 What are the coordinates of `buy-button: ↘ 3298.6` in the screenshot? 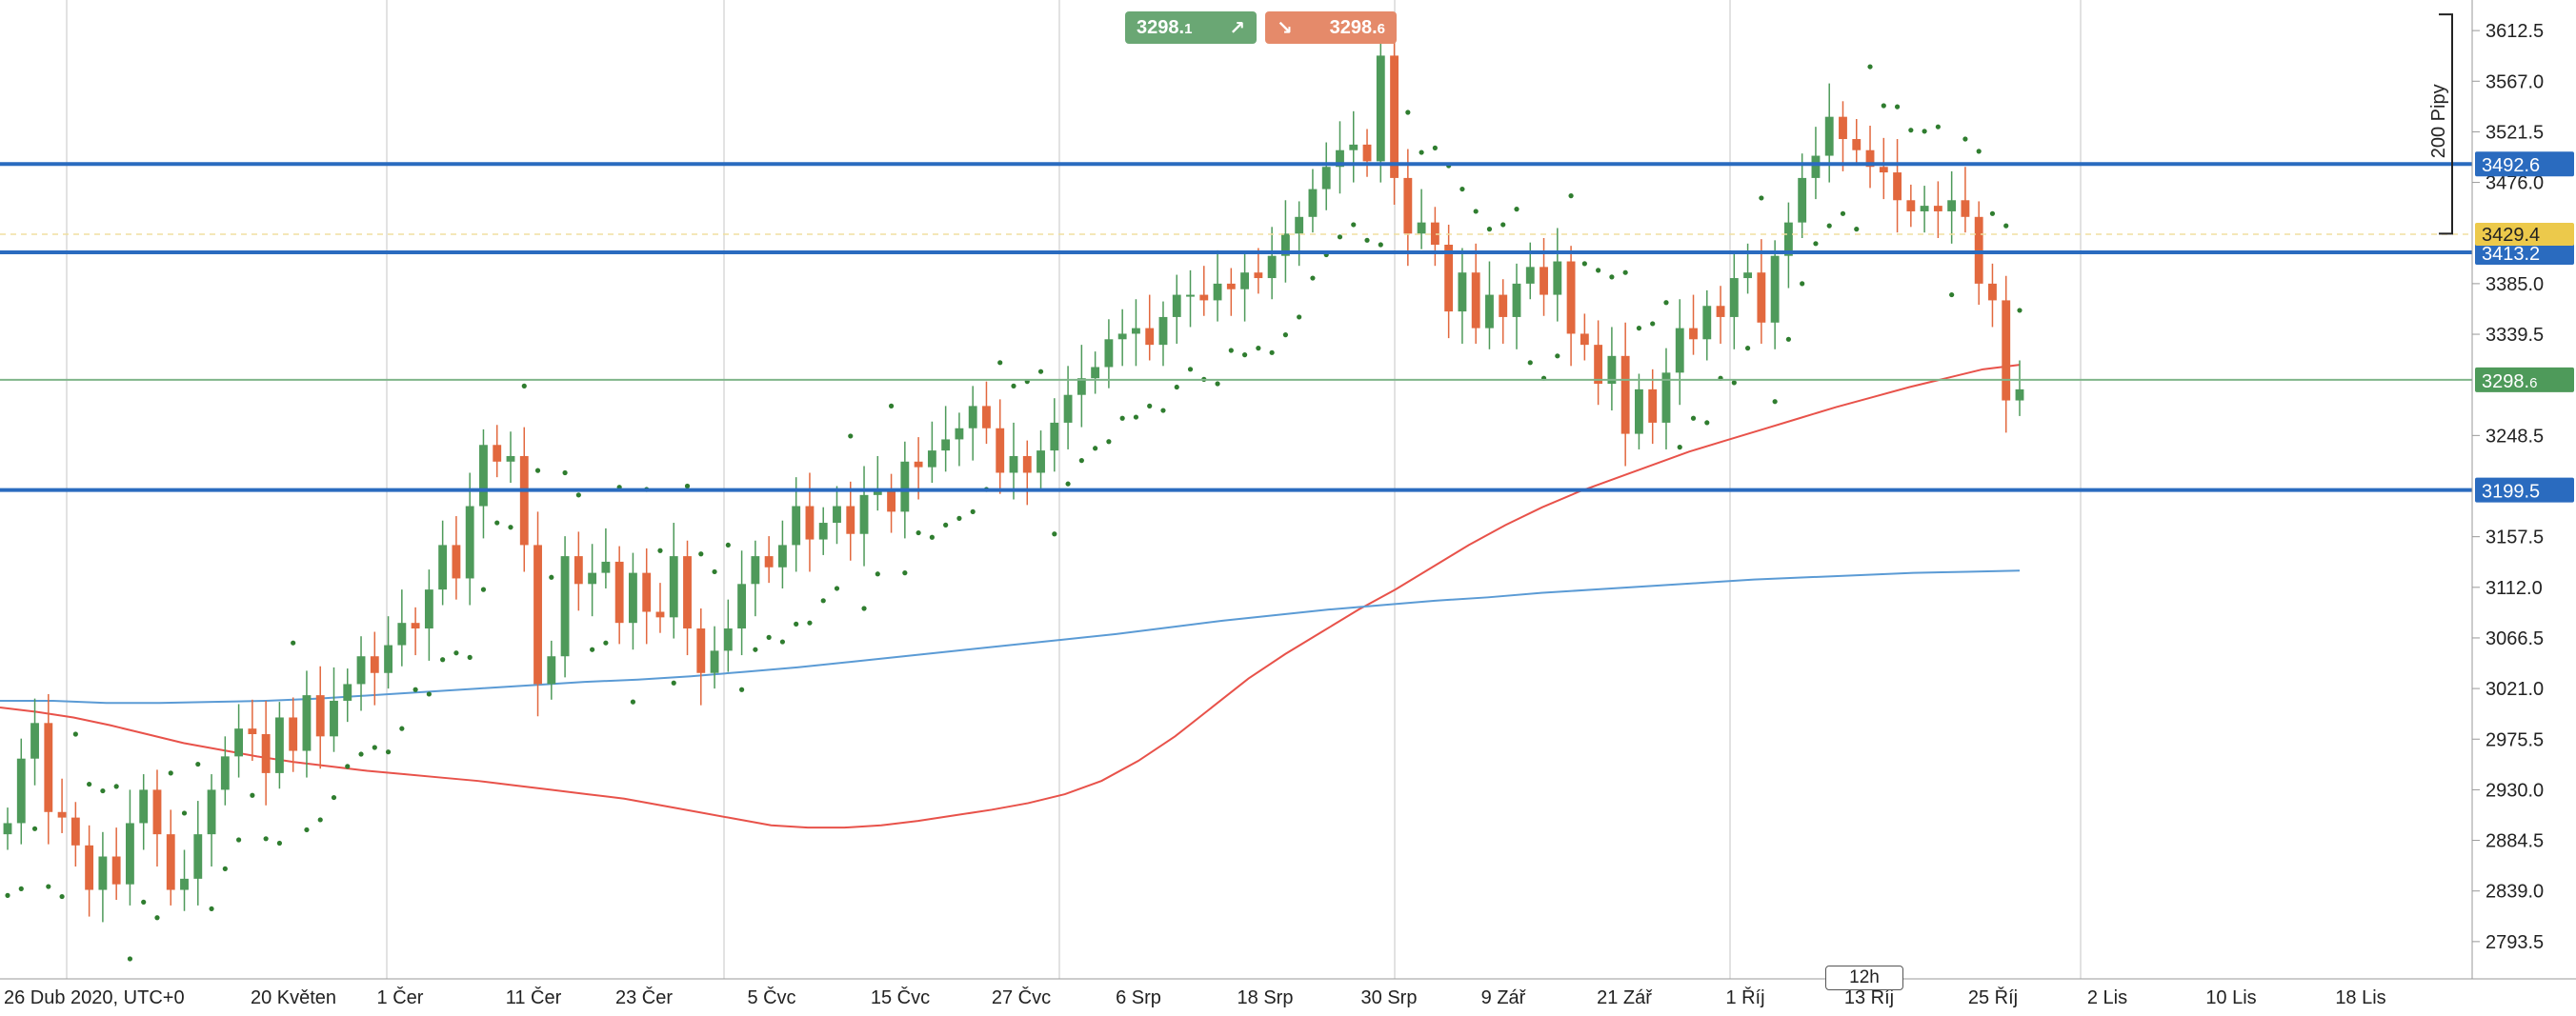 It's located at (1331, 27).